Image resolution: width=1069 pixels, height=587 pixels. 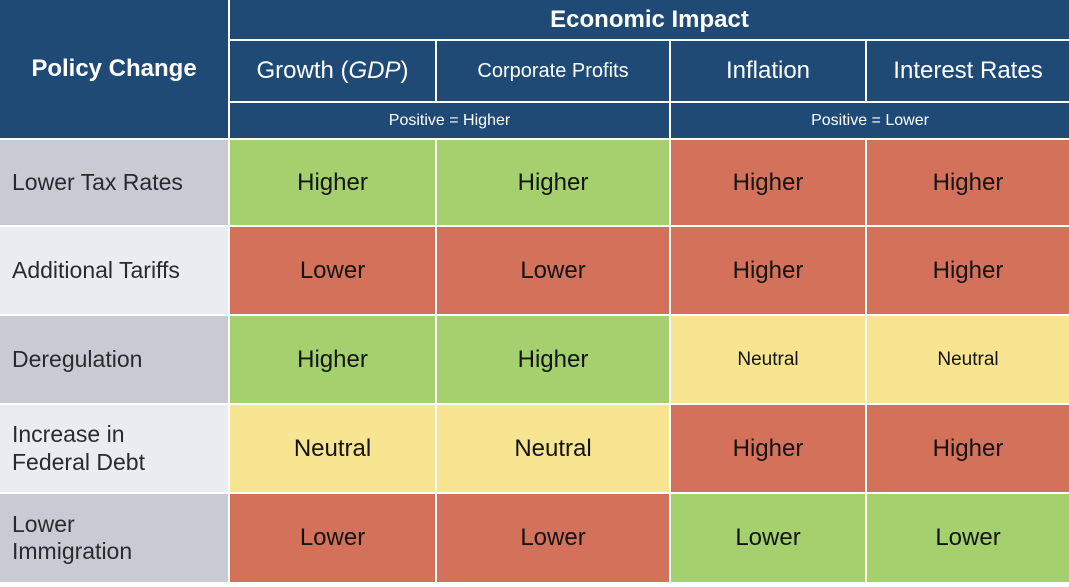 I want to click on subheader-positive-lower: Positive = Lower, so click(x=870, y=120).